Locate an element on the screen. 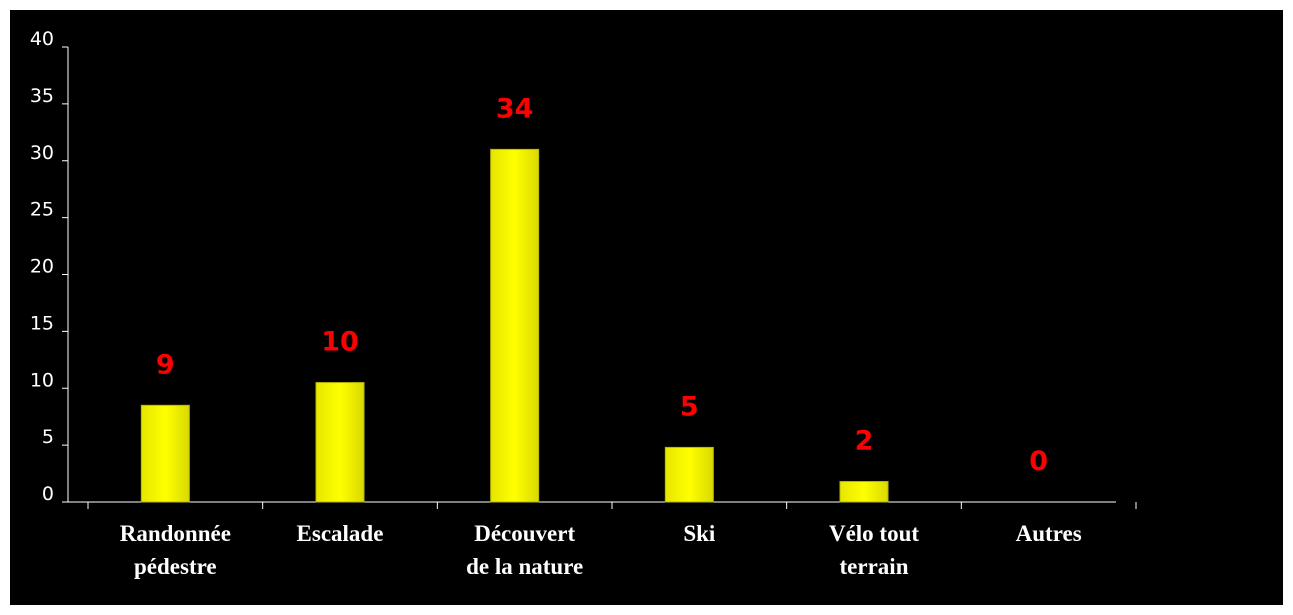 This screenshot has width=1293, height=615. data-label: 34 is located at coordinates (515, 108).